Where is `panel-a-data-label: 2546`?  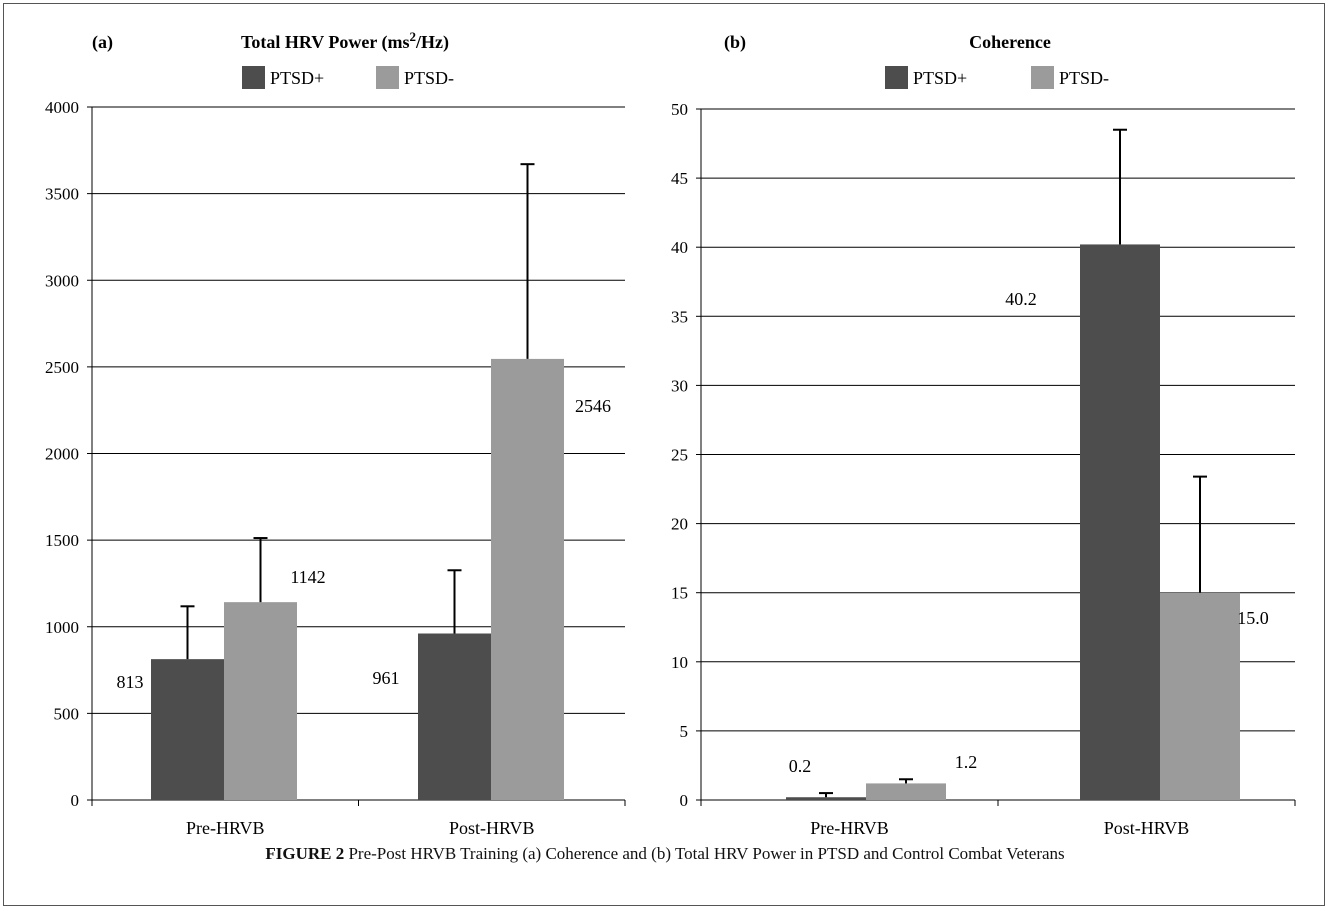 panel-a-data-label: 2546 is located at coordinates (593, 406).